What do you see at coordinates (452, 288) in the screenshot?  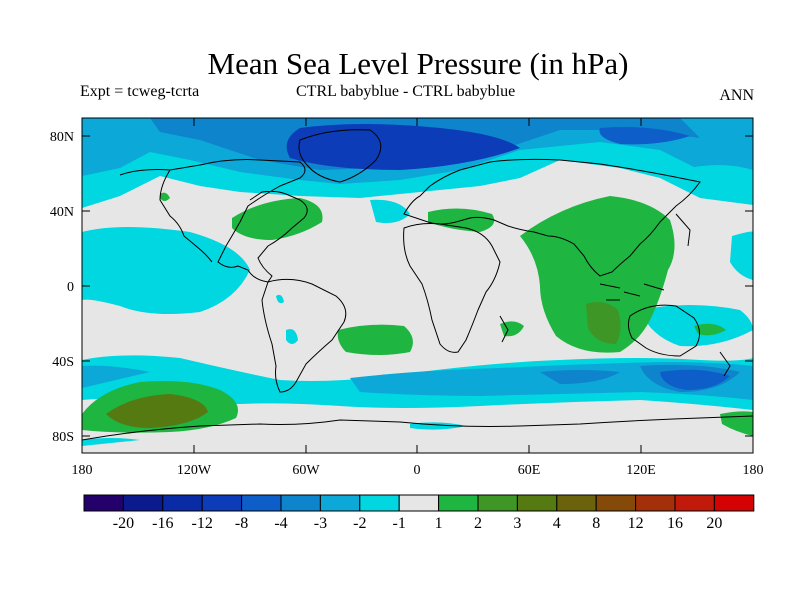 I see `coast-africa` at bounding box center [452, 288].